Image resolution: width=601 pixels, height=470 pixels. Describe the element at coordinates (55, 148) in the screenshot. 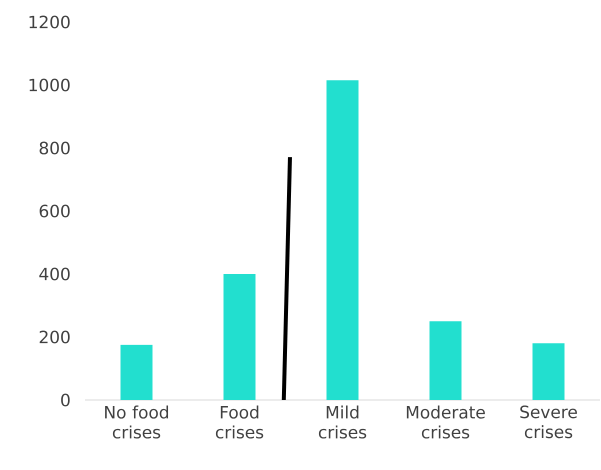

I see `y-tick-label: 800` at that location.